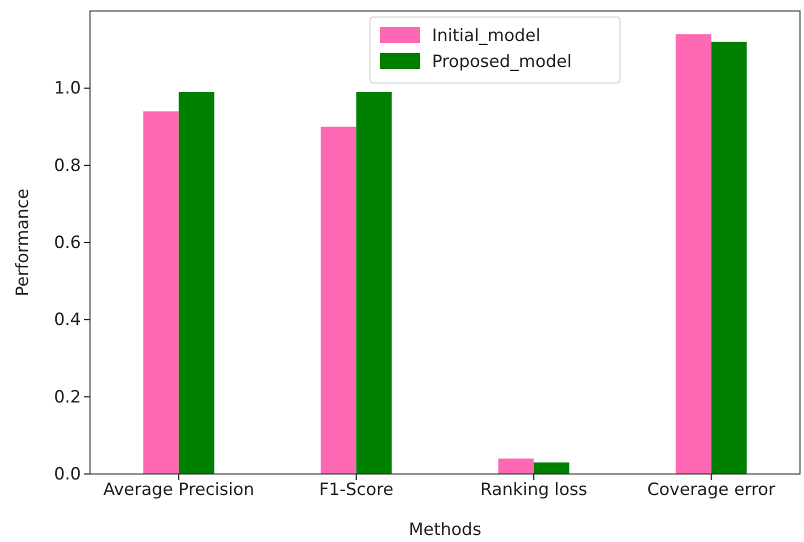 The width and height of the screenshot is (804, 542). I want to click on y-tick-label: 0.2, so click(67, 397).